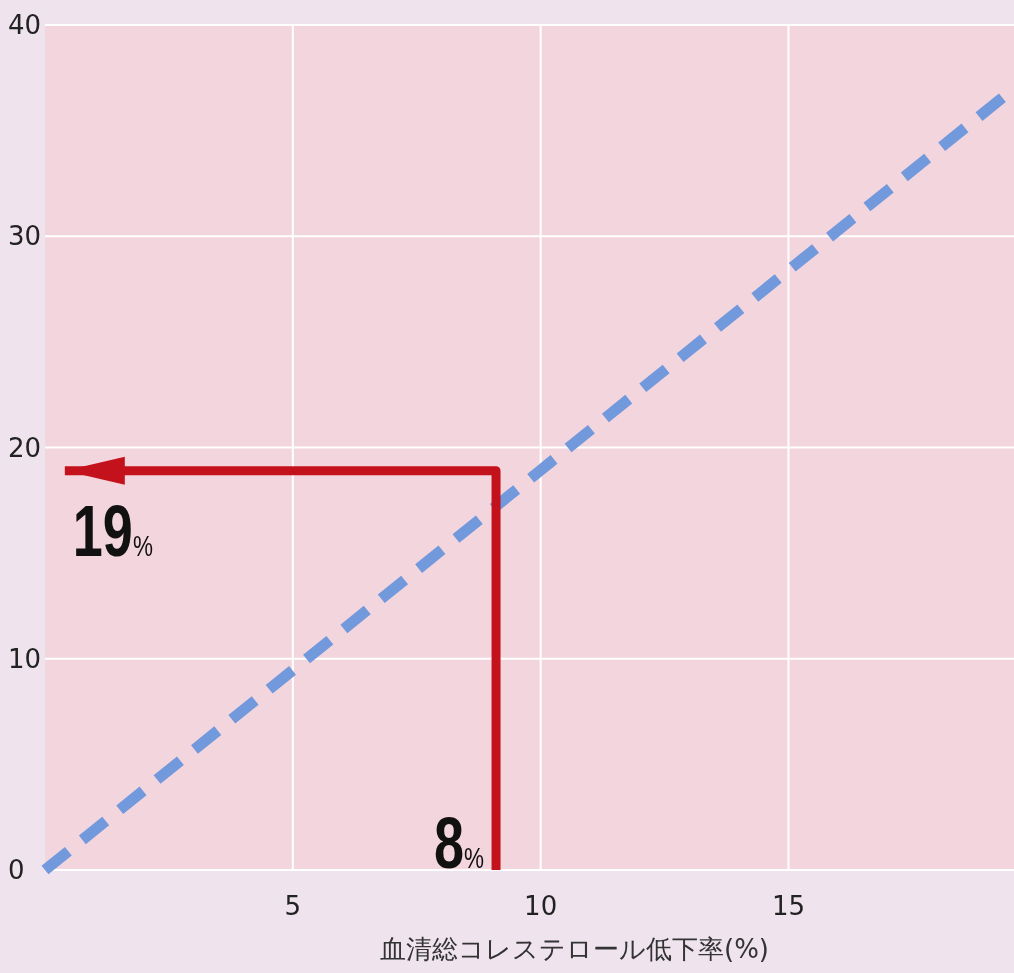  I want to click on x-tick-label: 5, so click(293, 906).